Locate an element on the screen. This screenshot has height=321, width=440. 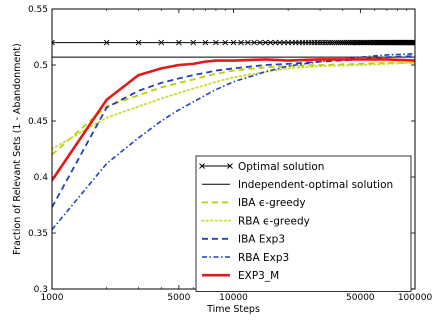
x-tick-label: 100000 is located at coordinates (415, 298).